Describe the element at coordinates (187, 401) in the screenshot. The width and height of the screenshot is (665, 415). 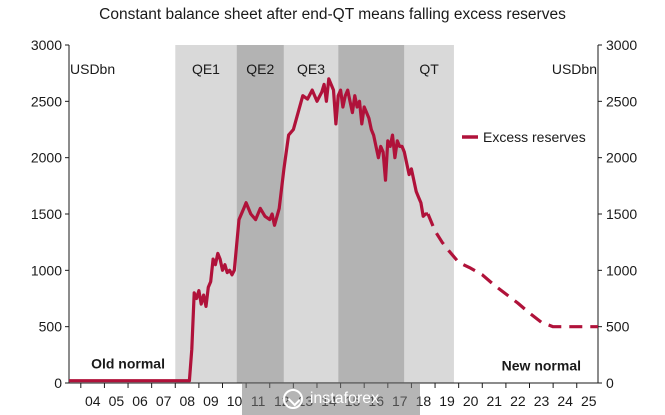
I see `x-tick-label: 08` at that location.